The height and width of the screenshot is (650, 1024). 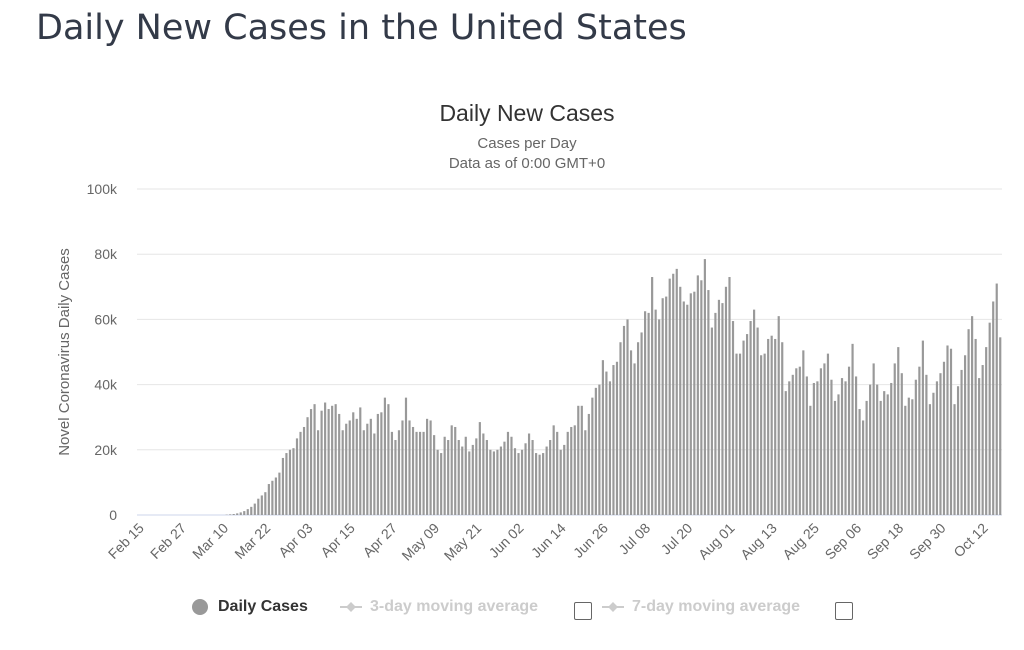 What do you see at coordinates (701, 607) in the screenshot?
I see `legend-7day-average: 7-day moving average` at bounding box center [701, 607].